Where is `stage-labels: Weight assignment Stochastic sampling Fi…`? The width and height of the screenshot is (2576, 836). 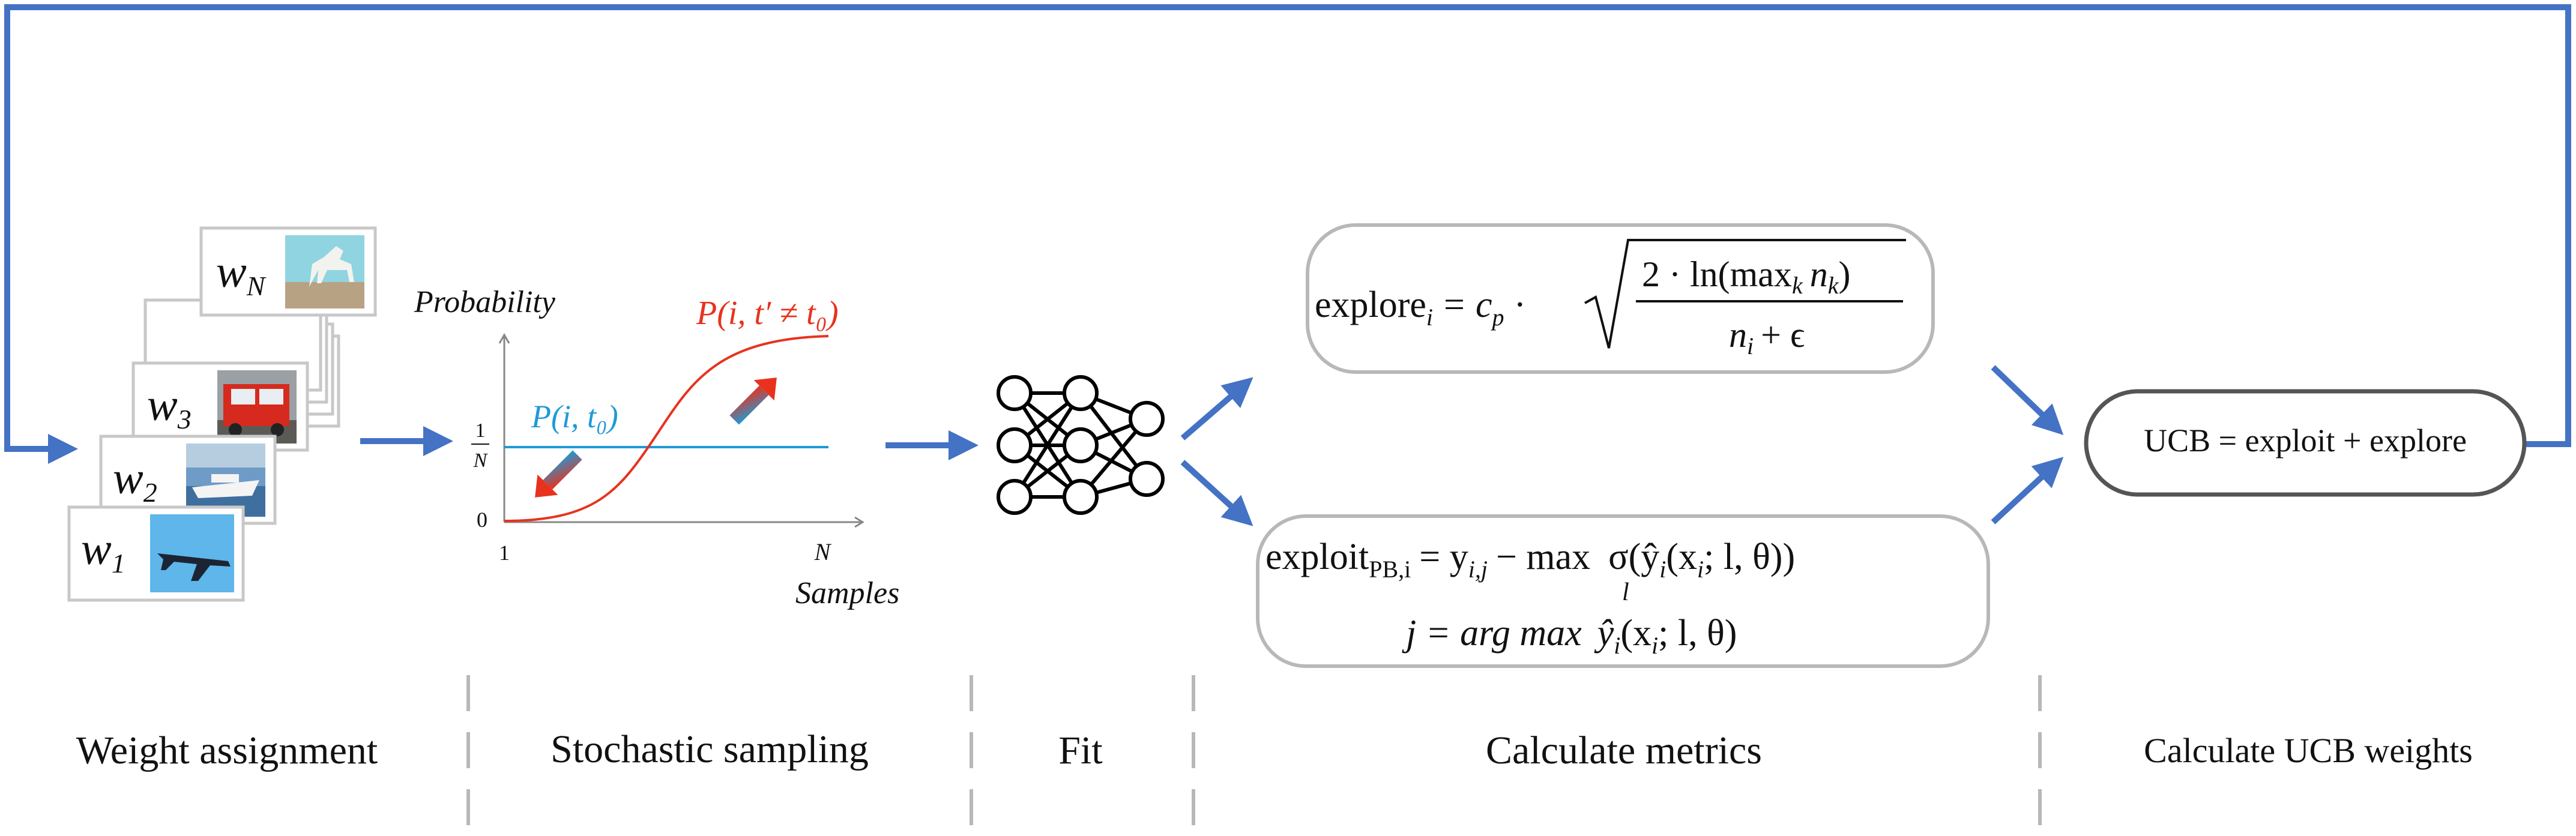
stage-labels: Weight assignment Stochastic sampling Fi… is located at coordinates (1274, 750).